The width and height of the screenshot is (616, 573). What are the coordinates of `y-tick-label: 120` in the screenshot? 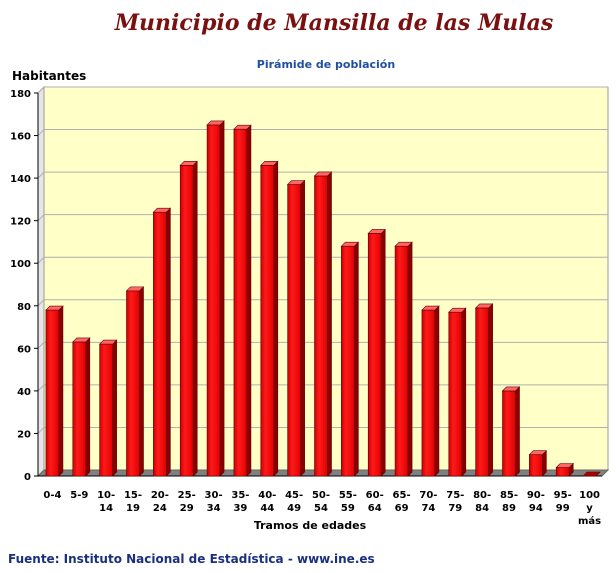 It's located at (20, 222).